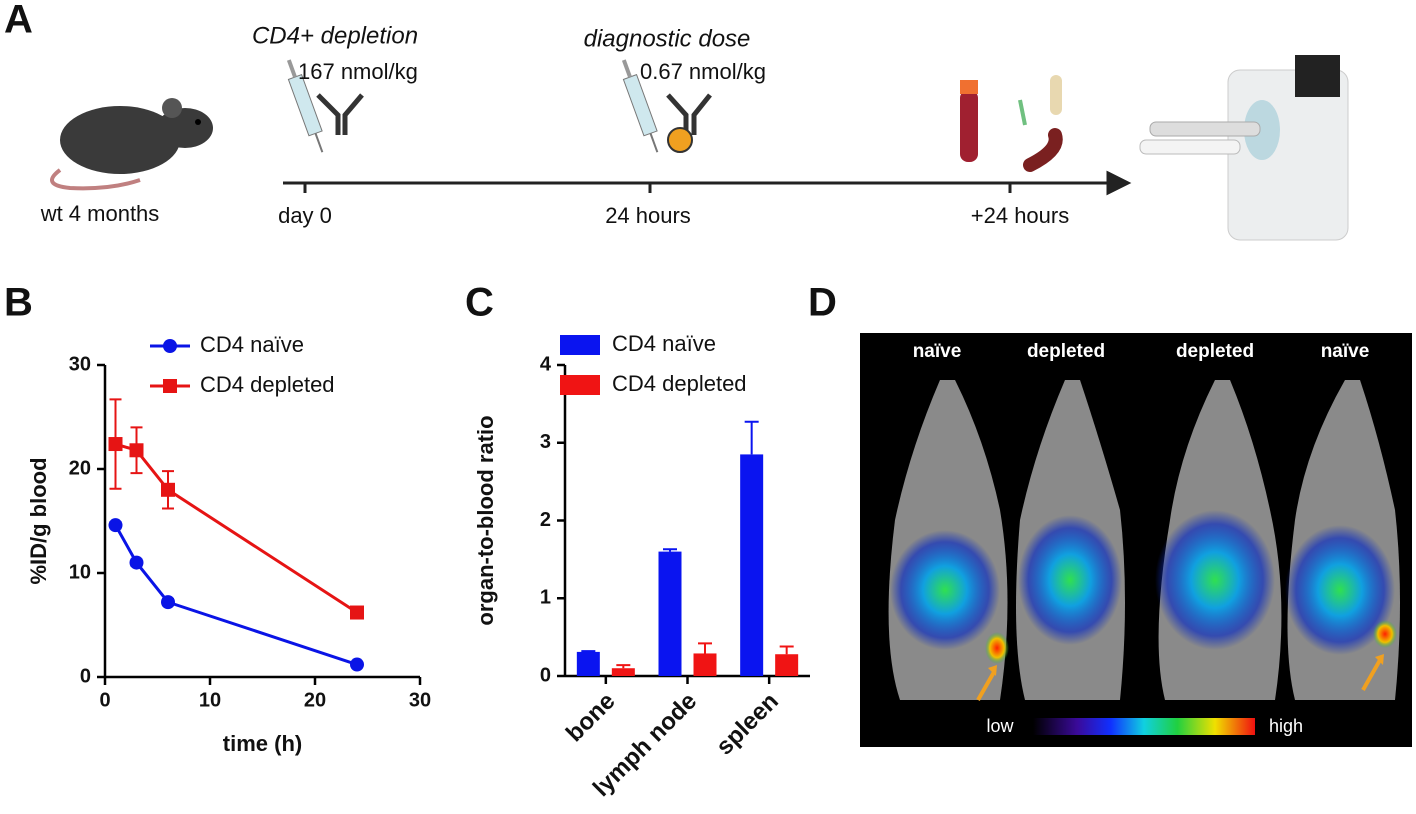  What do you see at coordinates (822, 303) in the screenshot?
I see `panel-letter: D` at bounding box center [822, 303].